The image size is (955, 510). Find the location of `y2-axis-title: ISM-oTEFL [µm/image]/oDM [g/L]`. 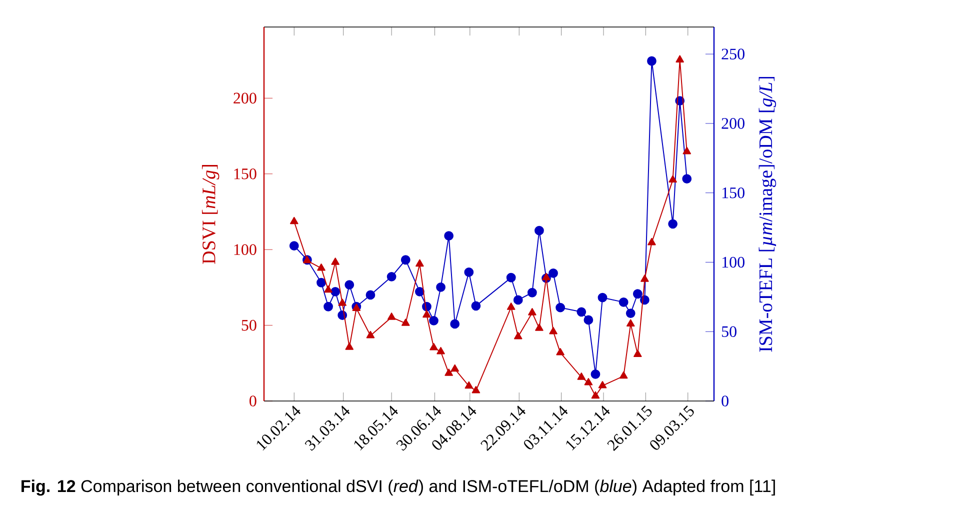

y2-axis-title: ISM-oTEFL [µm/image]/oDM [g/L] is located at coordinates (767, 214).